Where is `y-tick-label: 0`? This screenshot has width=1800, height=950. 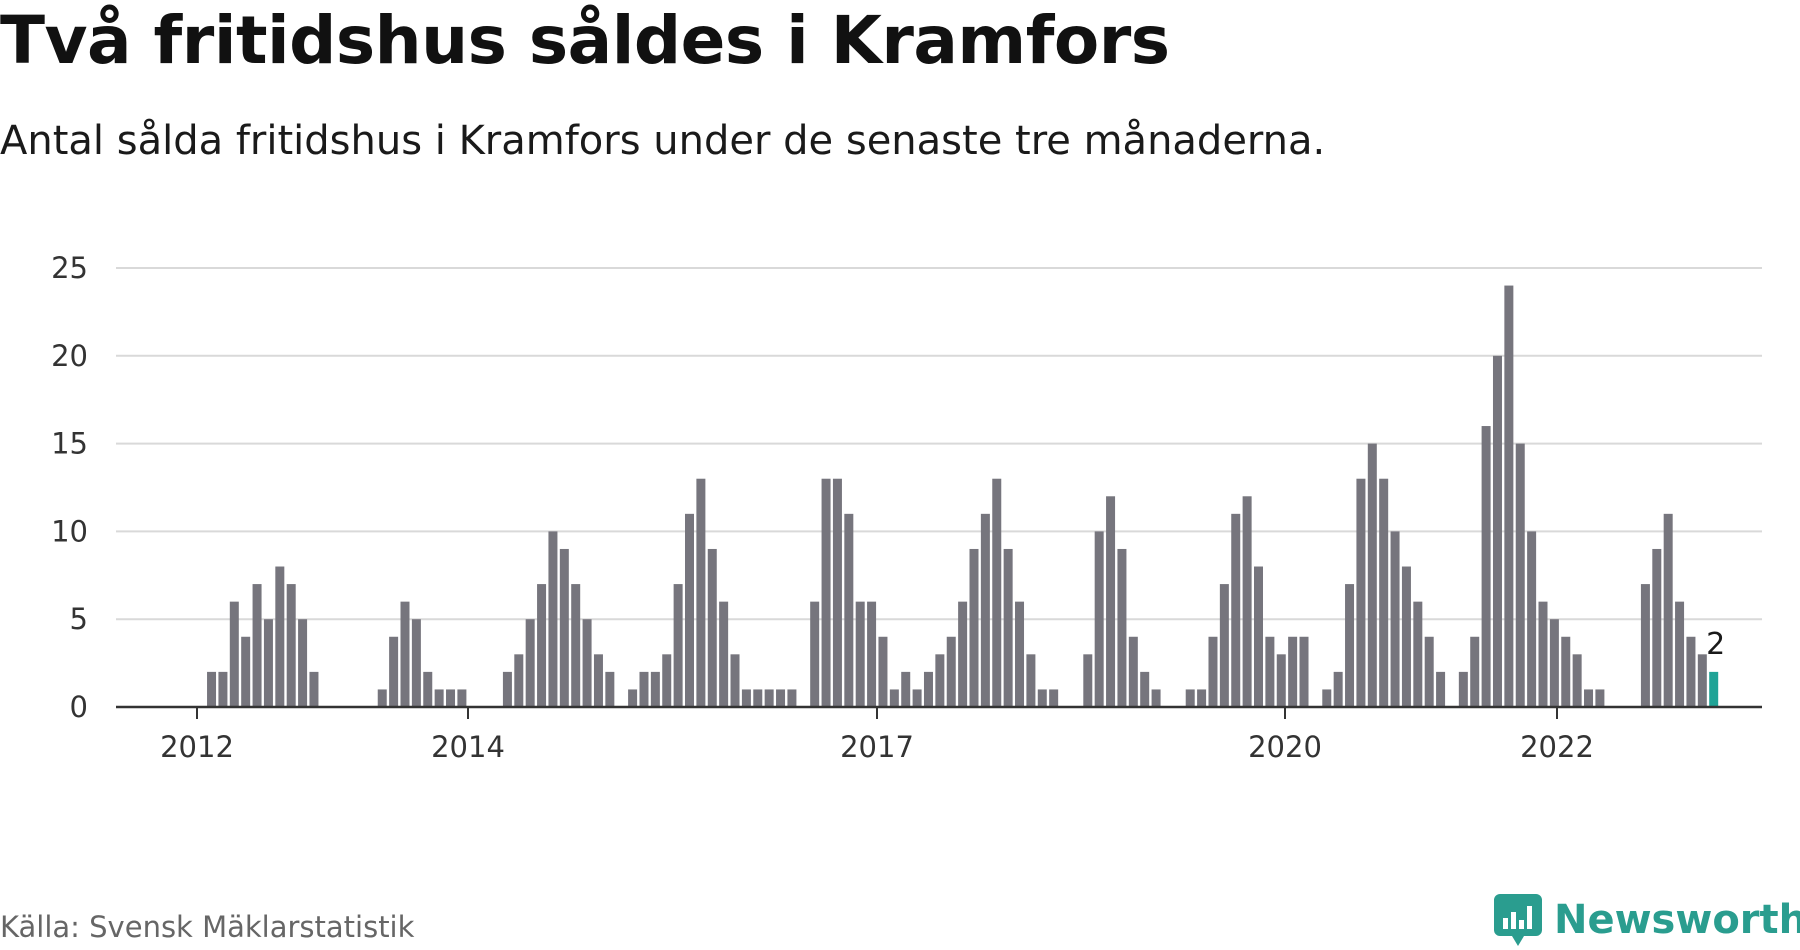
y-tick-label: 0 is located at coordinates (79, 707).